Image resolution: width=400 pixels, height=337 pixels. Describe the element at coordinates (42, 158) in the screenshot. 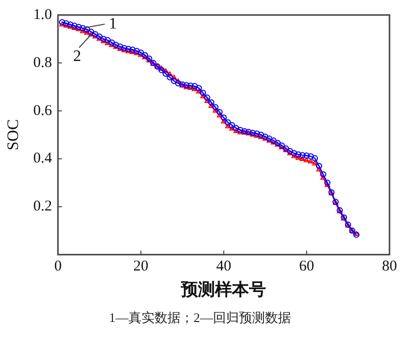

I see `y-tick-label: 0.4` at that location.